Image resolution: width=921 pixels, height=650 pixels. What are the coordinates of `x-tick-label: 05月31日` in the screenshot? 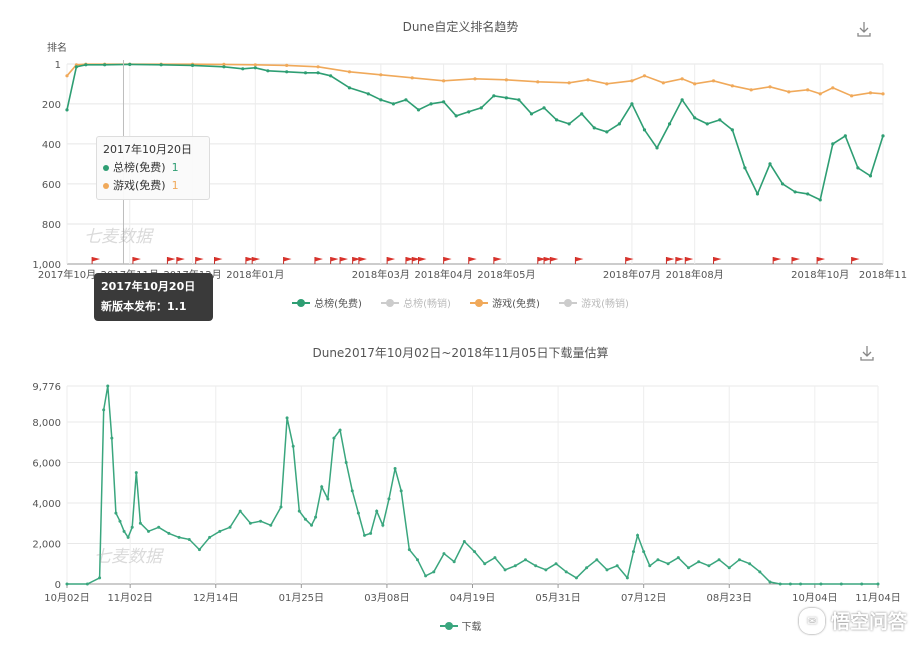 It's located at (557, 598).